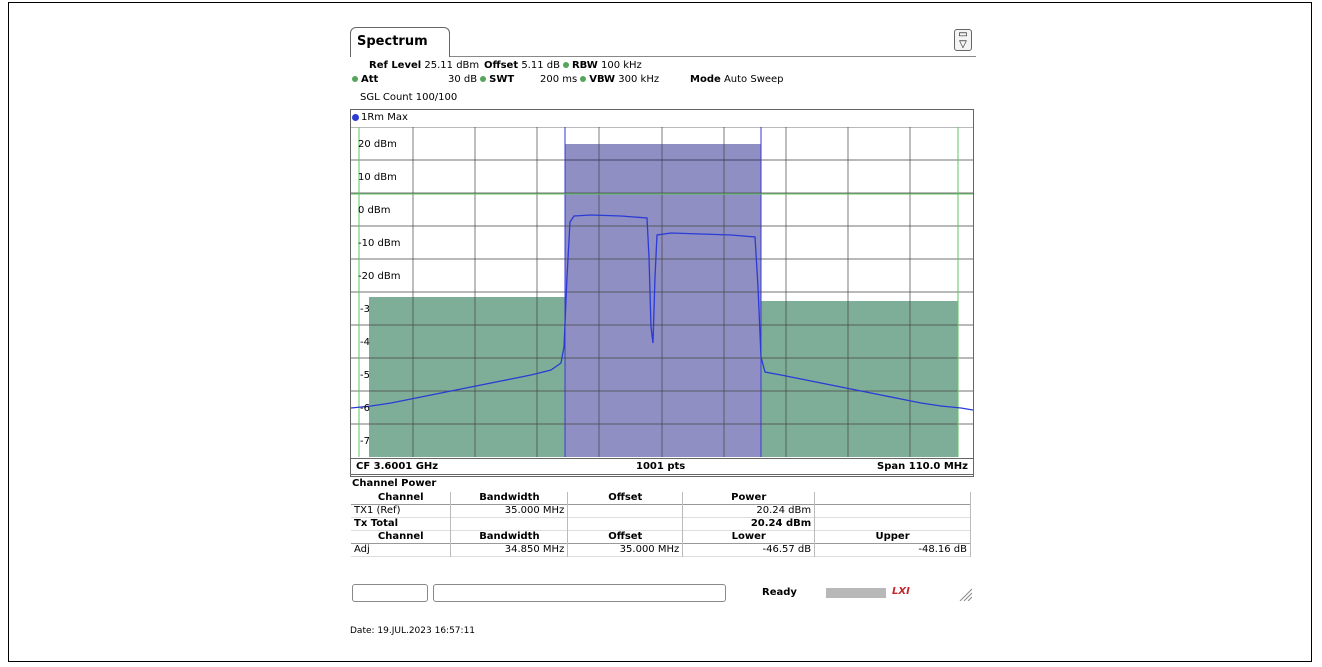  Describe the element at coordinates (355, 117) in the screenshot. I see `trace-dot-icon` at that location.